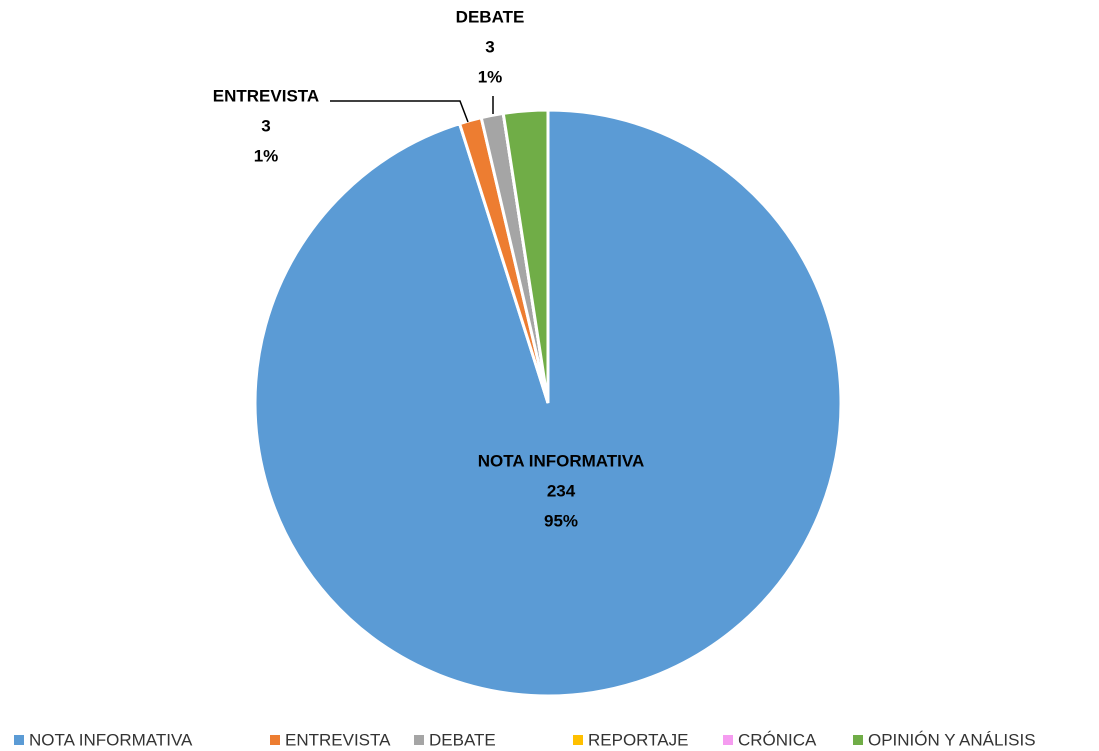  Describe the element at coordinates (462, 739) in the screenshot. I see `legend-label: DEBATE` at that location.